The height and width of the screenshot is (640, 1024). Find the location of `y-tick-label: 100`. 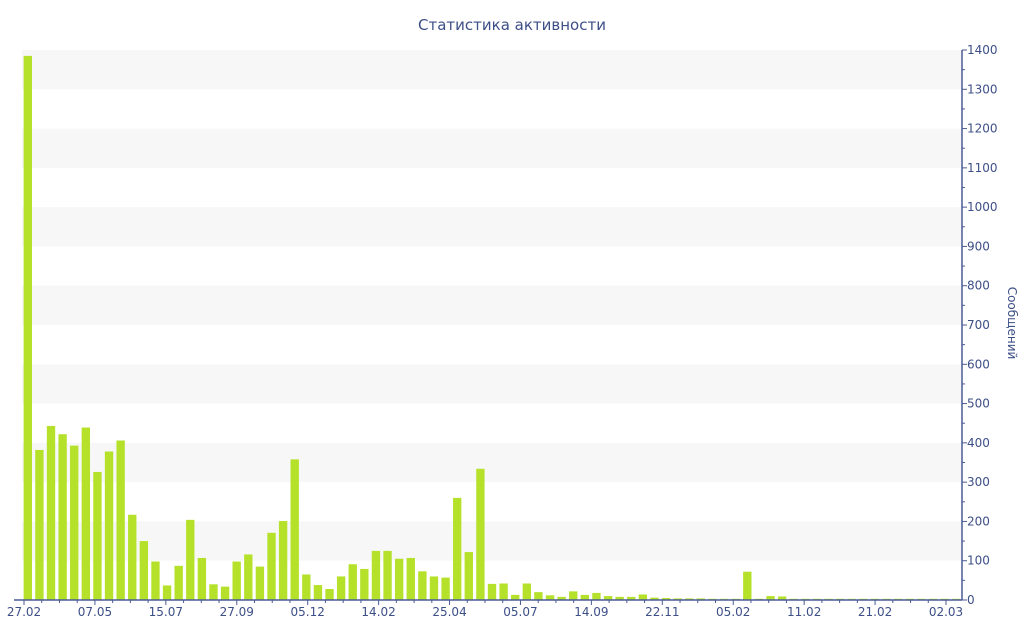

y-tick-label: 100 is located at coordinates (978, 561).